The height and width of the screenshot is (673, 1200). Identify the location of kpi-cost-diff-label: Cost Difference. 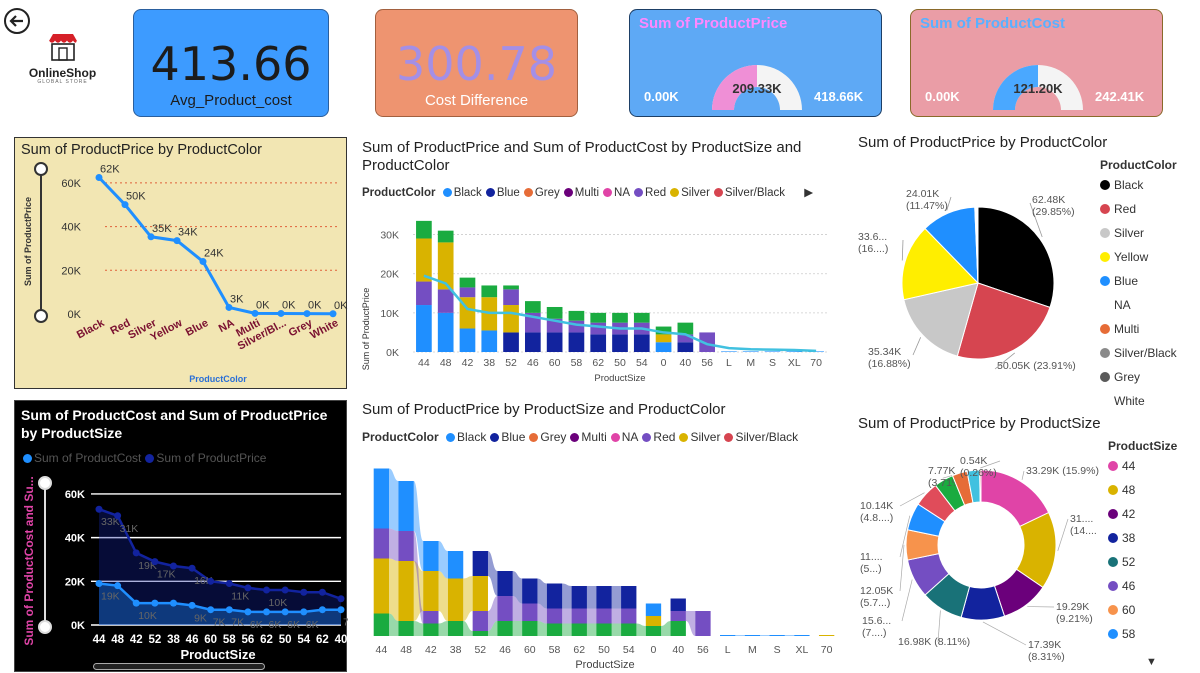
(476, 100).